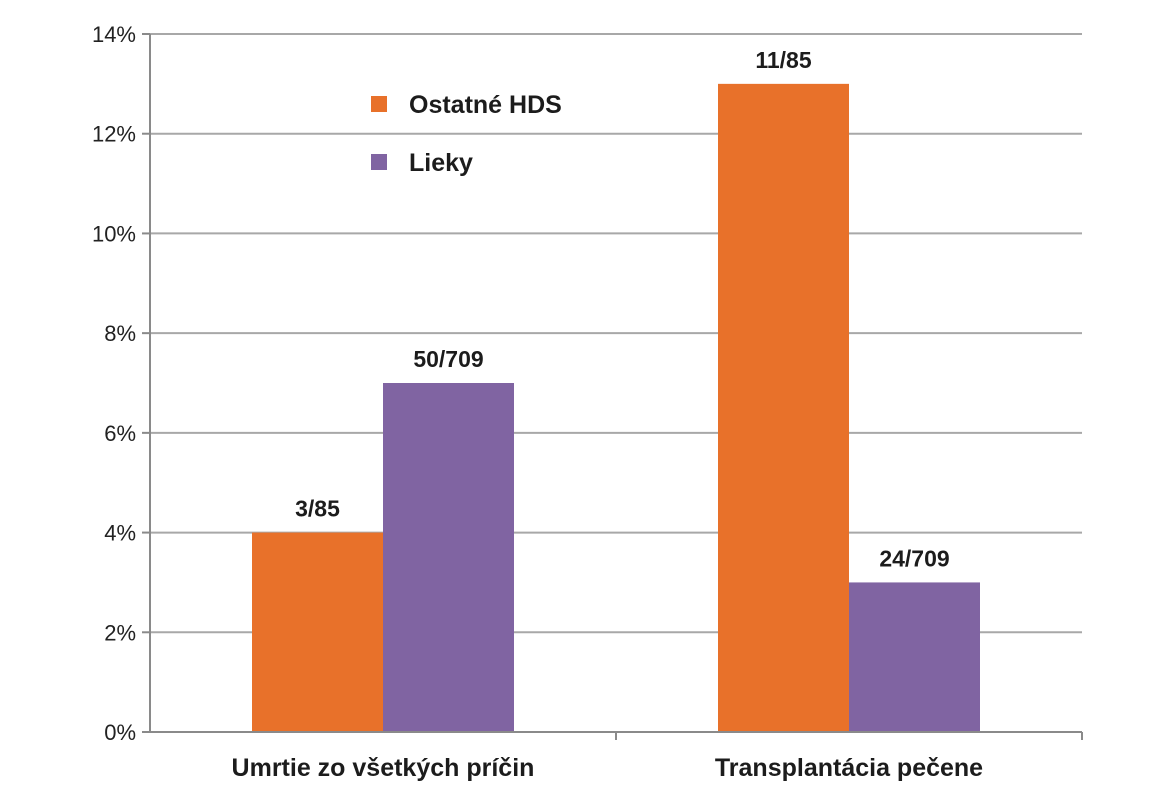 Image resolution: width=1164 pixels, height=800 pixels. Describe the element at coordinates (120, 433) in the screenshot. I see `y-tick-label: 6%` at that location.